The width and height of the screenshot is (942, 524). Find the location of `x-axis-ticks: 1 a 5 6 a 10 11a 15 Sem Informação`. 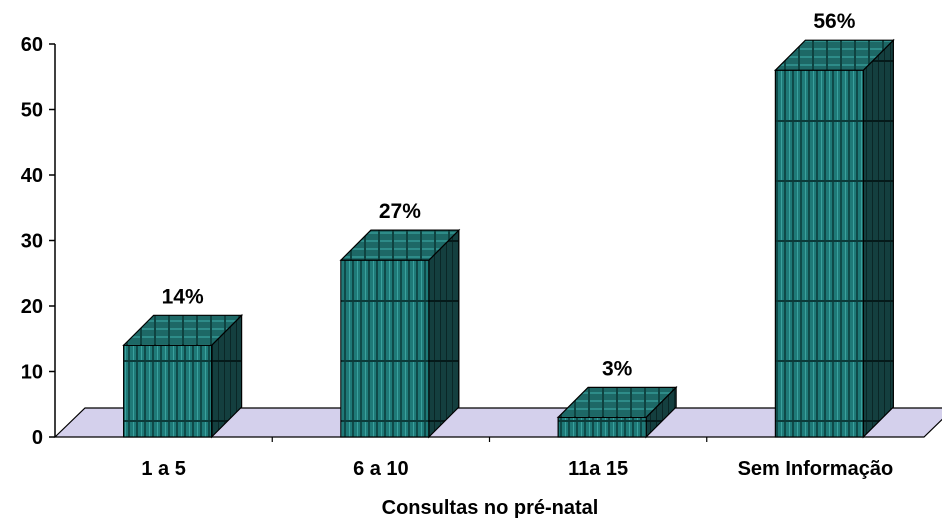

x-axis-ticks: 1 a 5 6 a 10 11a 15 Sem Informação is located at coordinates (517, 458).